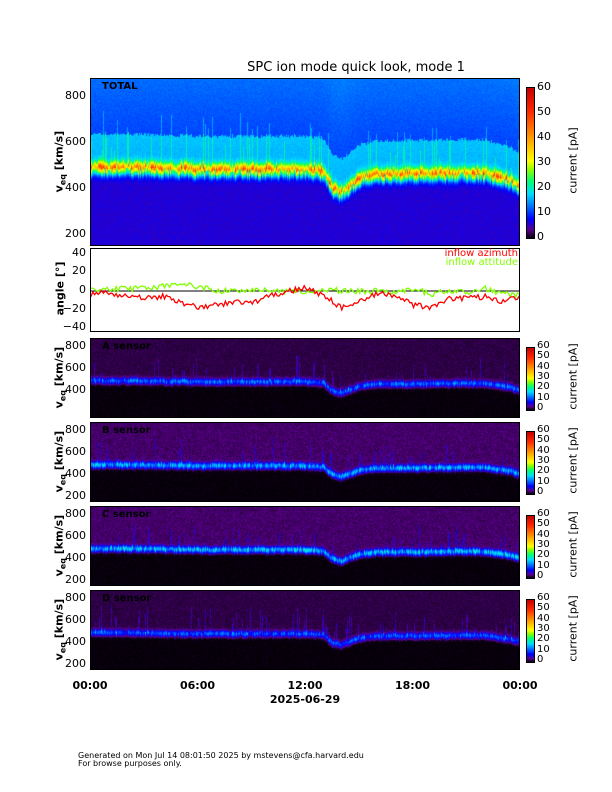 This screenshot has width=612, height=792. I want to click on panel-label: C sensor, so click(126, 514).